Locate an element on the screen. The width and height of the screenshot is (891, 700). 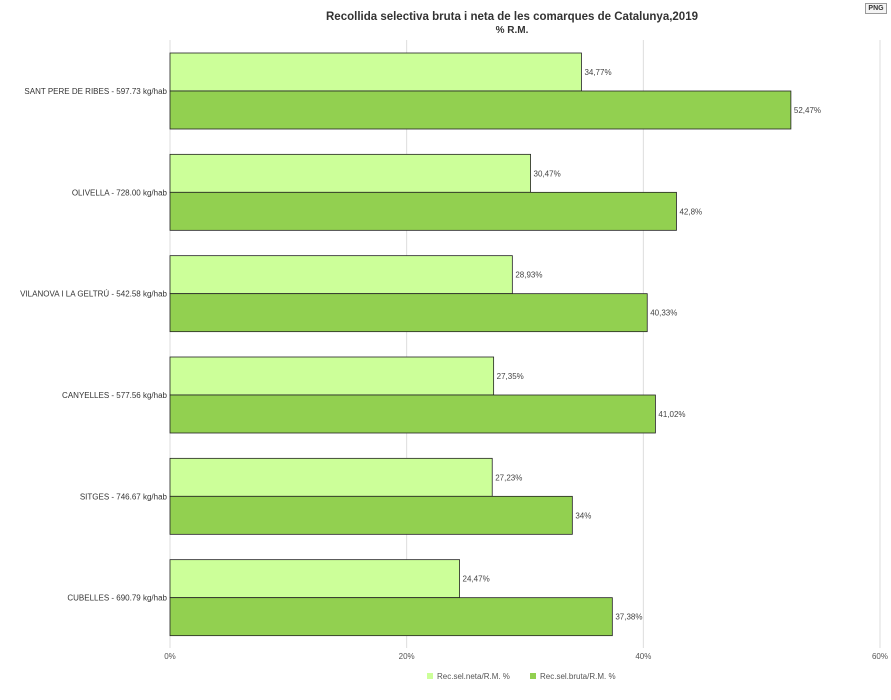
data-label-neta: 27,23% is located at coordinates (508, 477).